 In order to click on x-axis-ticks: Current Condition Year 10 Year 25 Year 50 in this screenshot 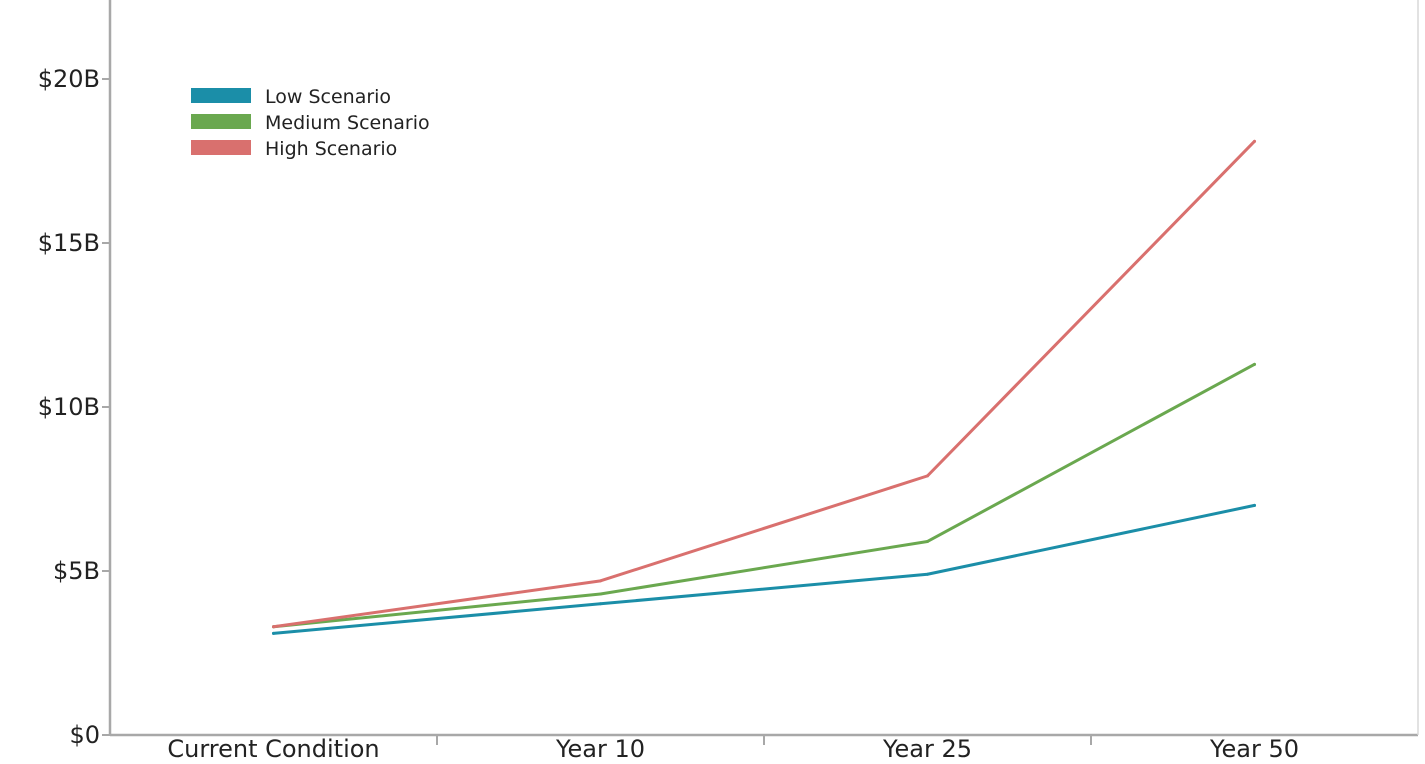, I will do `click(733, 749)`.